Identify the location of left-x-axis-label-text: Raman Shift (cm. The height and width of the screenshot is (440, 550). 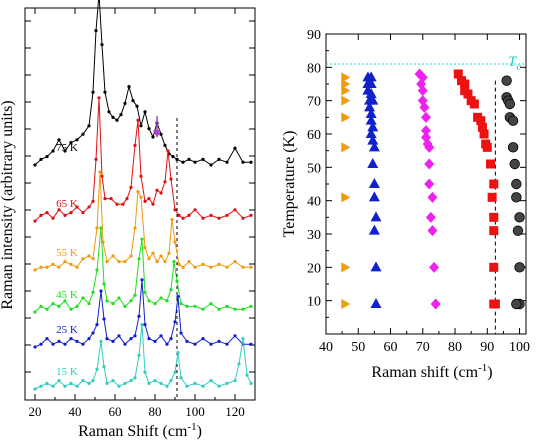
(133, 431).